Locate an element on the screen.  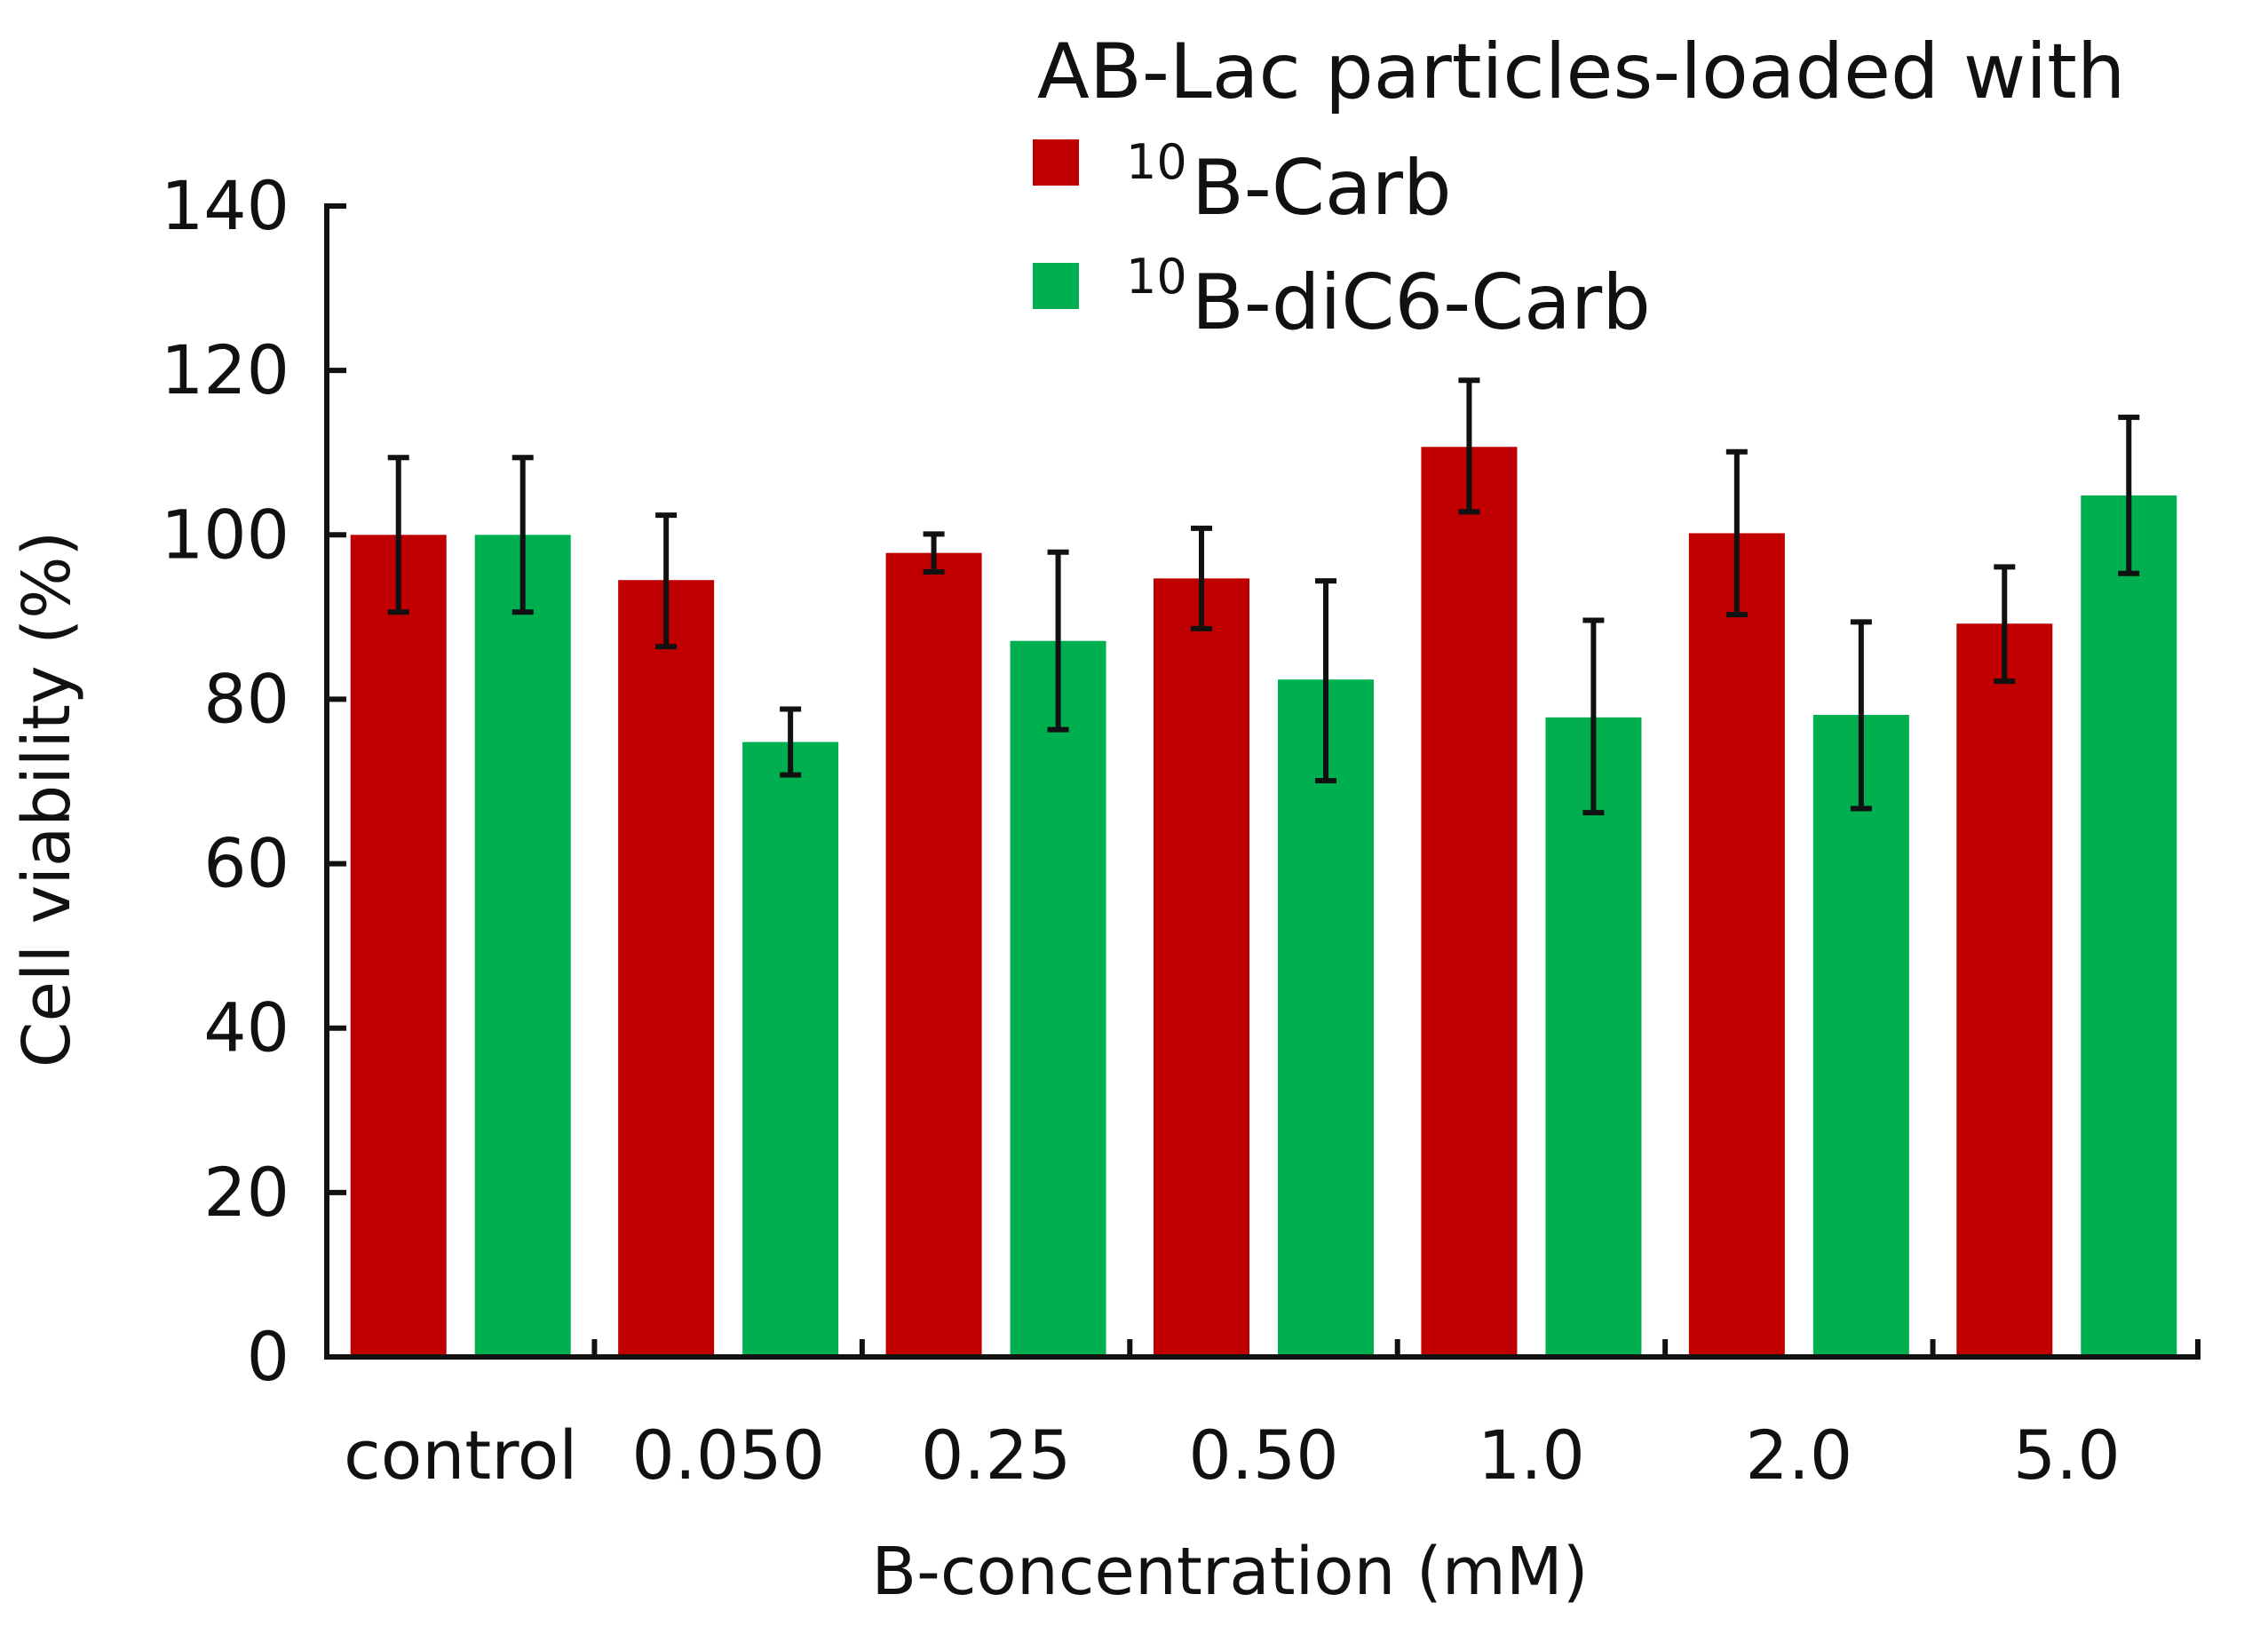
y-tick-label-40: 40 is located at coordinates (246, 1027).